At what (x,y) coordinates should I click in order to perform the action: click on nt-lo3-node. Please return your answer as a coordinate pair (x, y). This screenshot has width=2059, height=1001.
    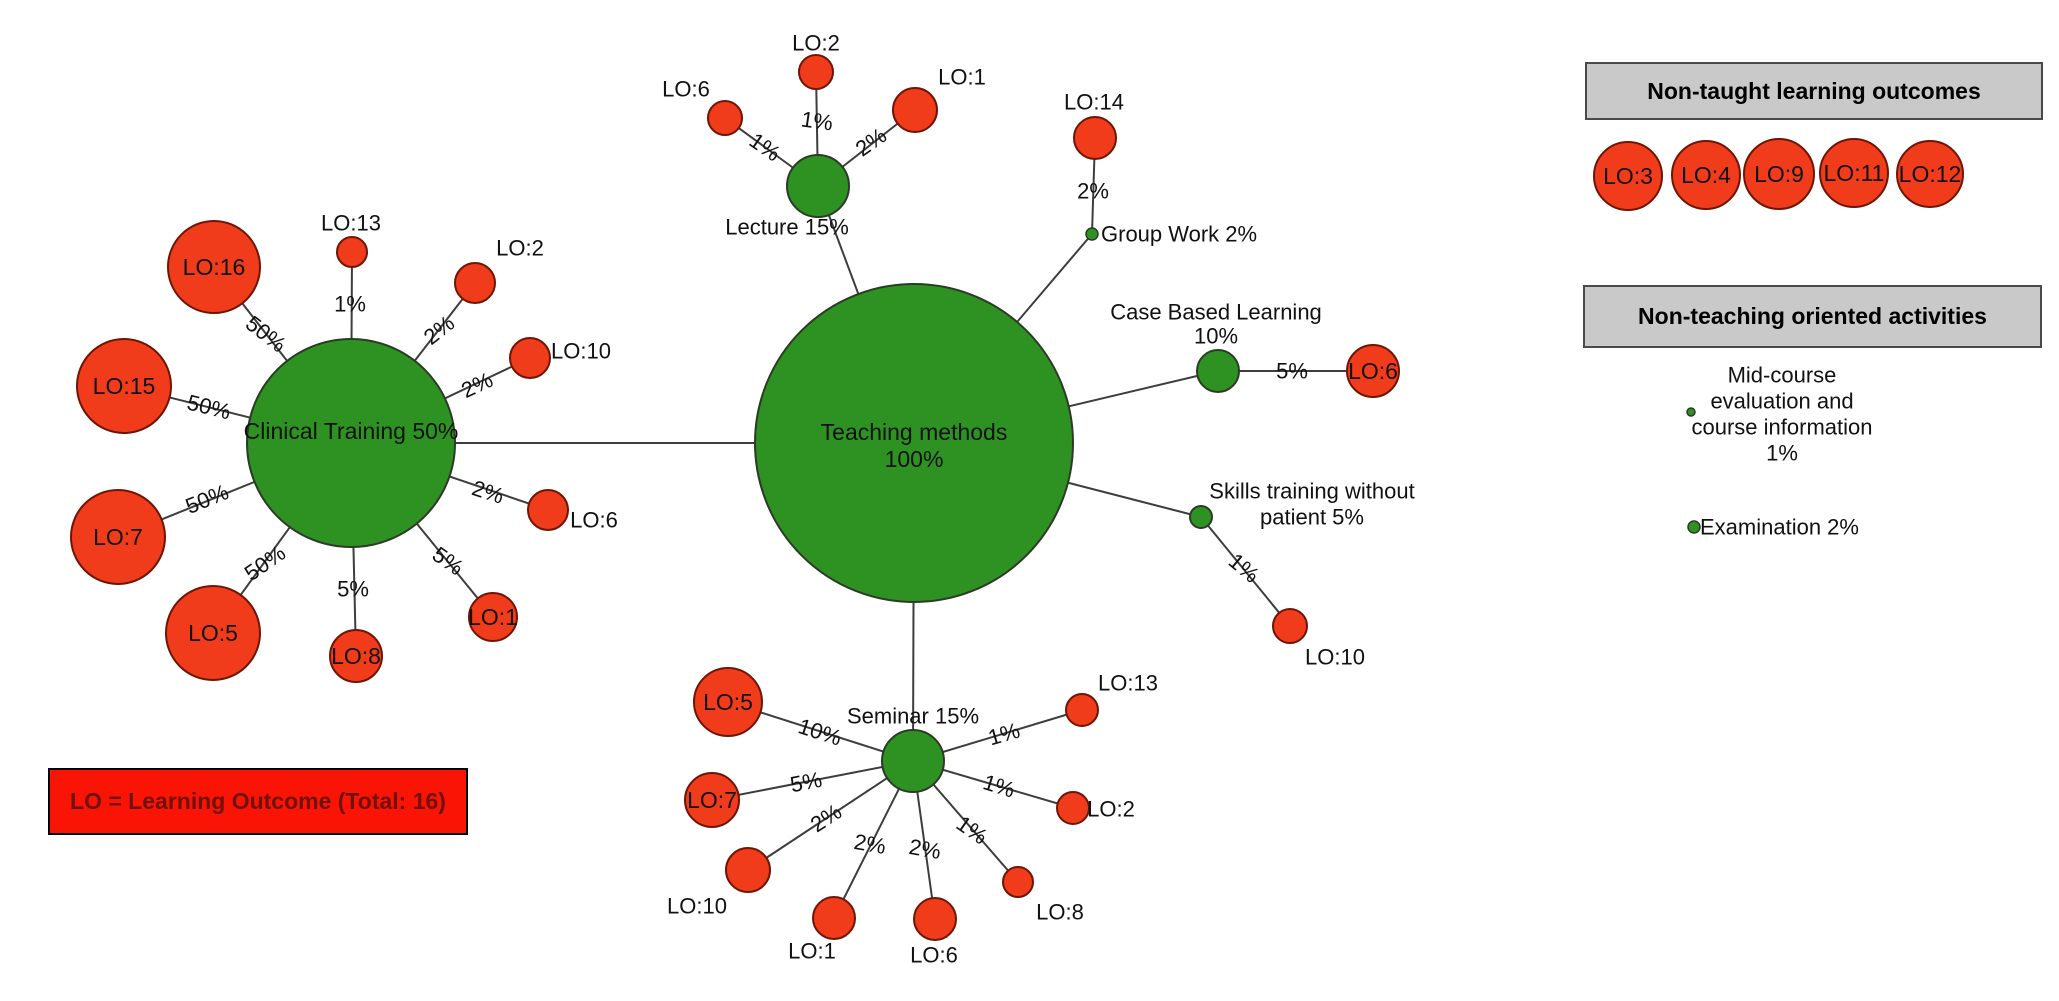
    Looking at the image, I should click on (1628, 176).